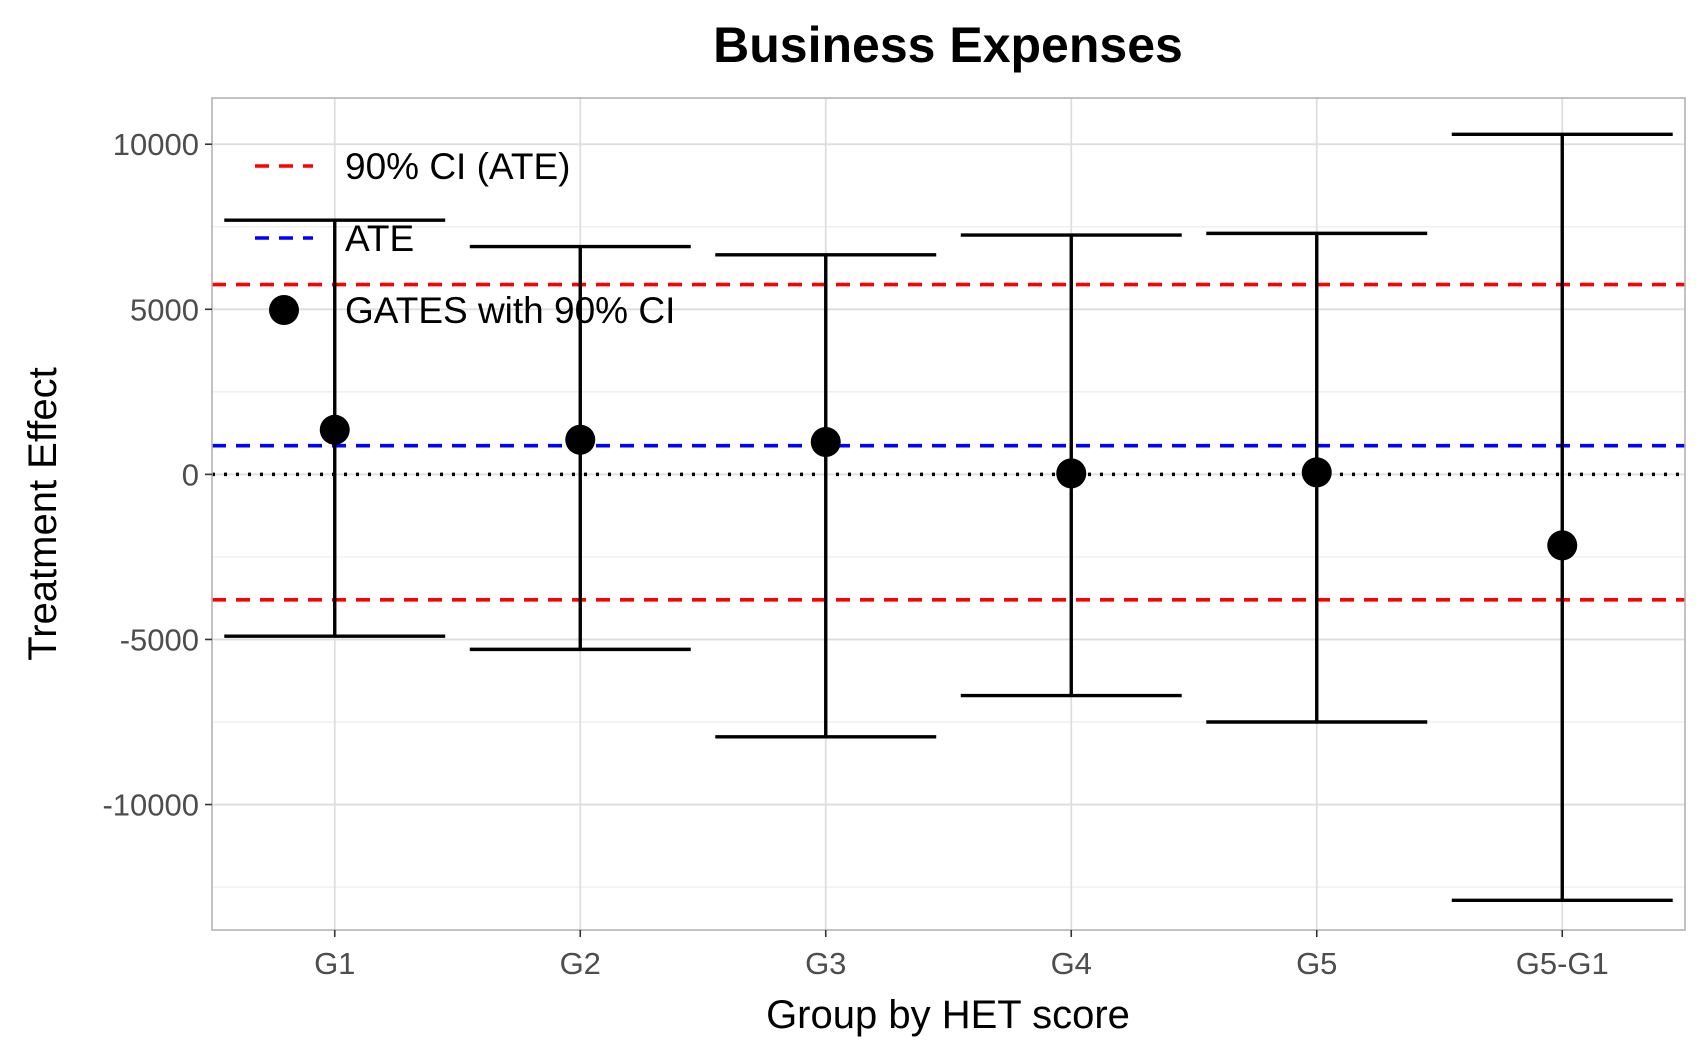 The width and height of the screenshot is (1700, 1055). What do you see at coordinates (825, 442) in the screenshot?
I see `point-G3` at bounding box center [825, 442].